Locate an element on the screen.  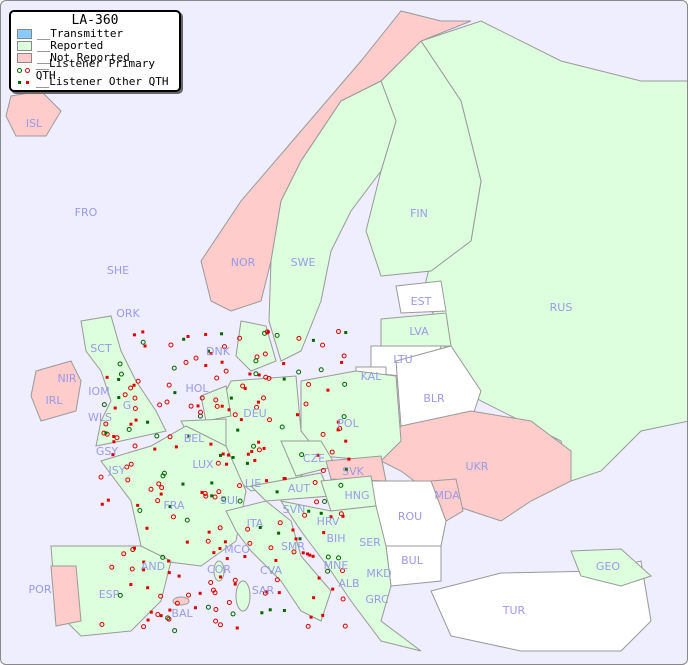
country-label-ltu: LTU is located at coordinates (403, 359).